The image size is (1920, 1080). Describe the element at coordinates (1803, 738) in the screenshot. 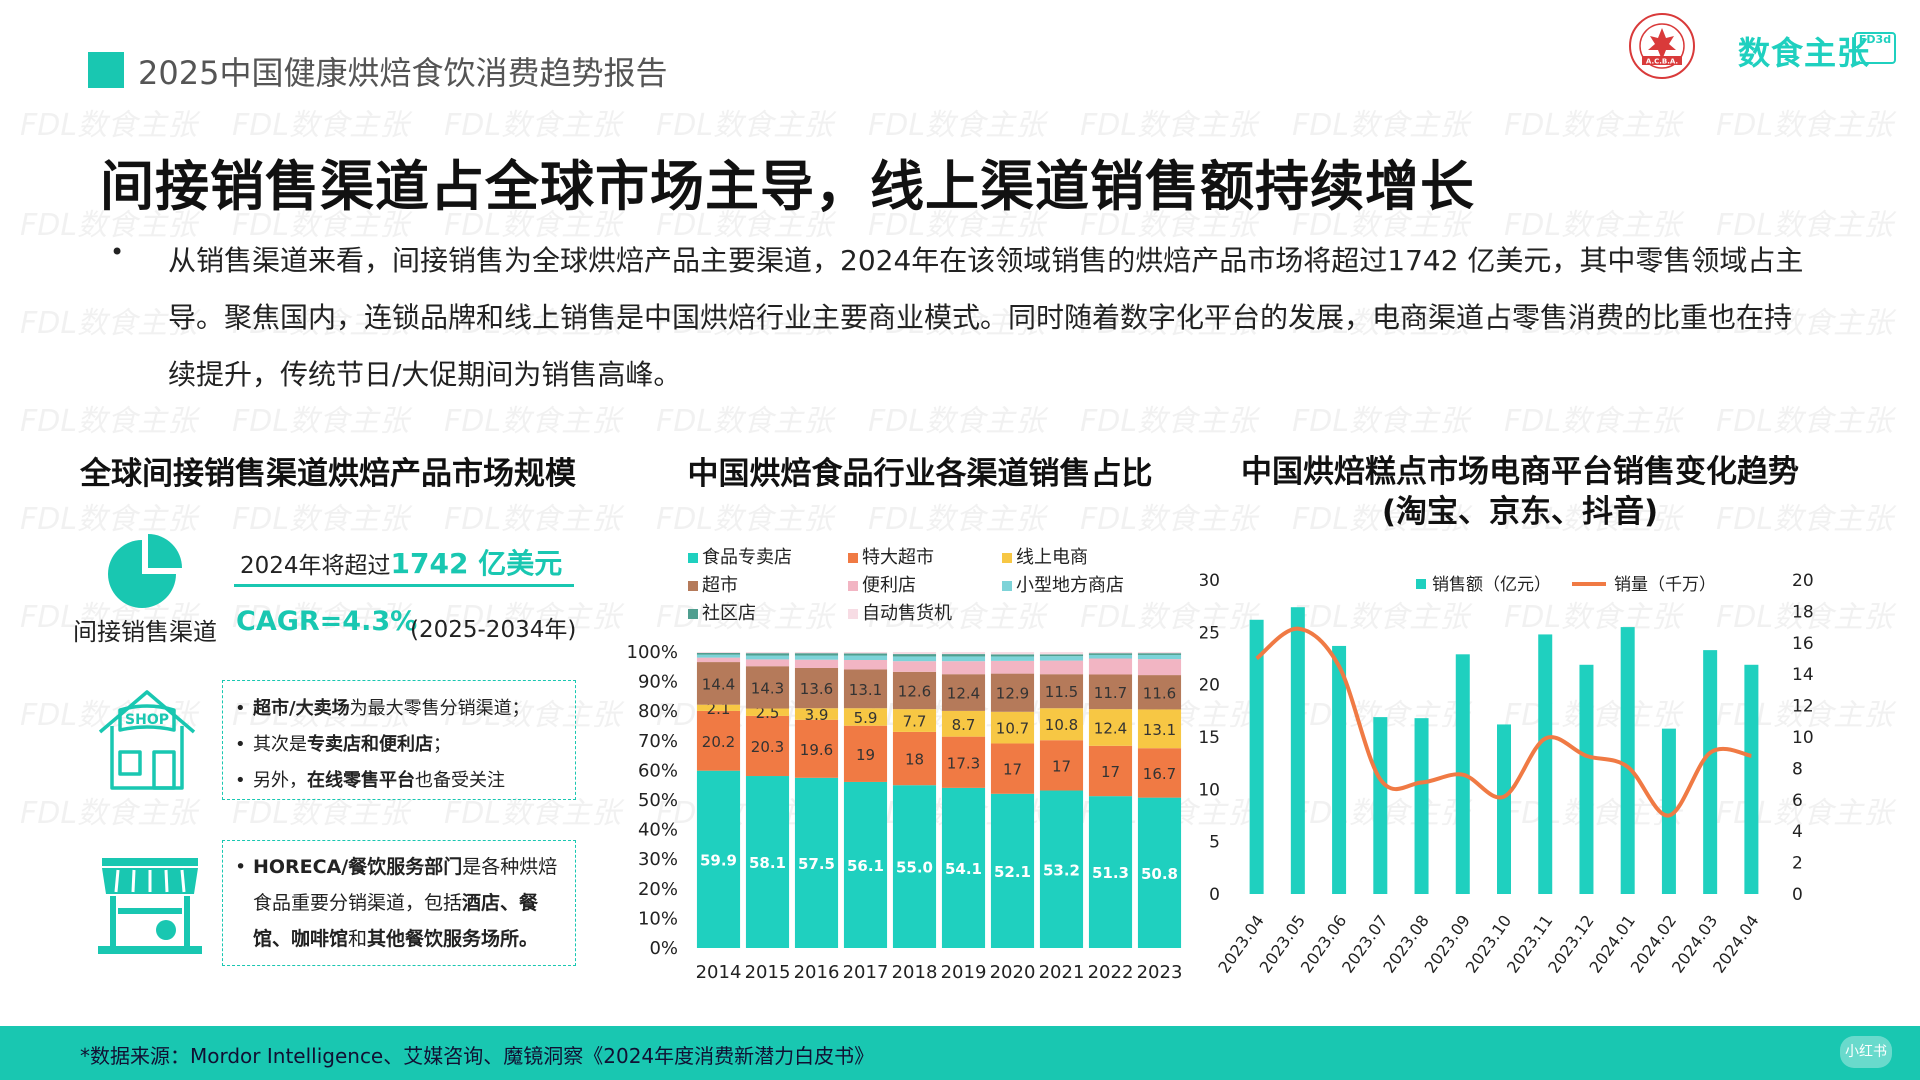

I see `right-y-tick-label: 10` at that location.